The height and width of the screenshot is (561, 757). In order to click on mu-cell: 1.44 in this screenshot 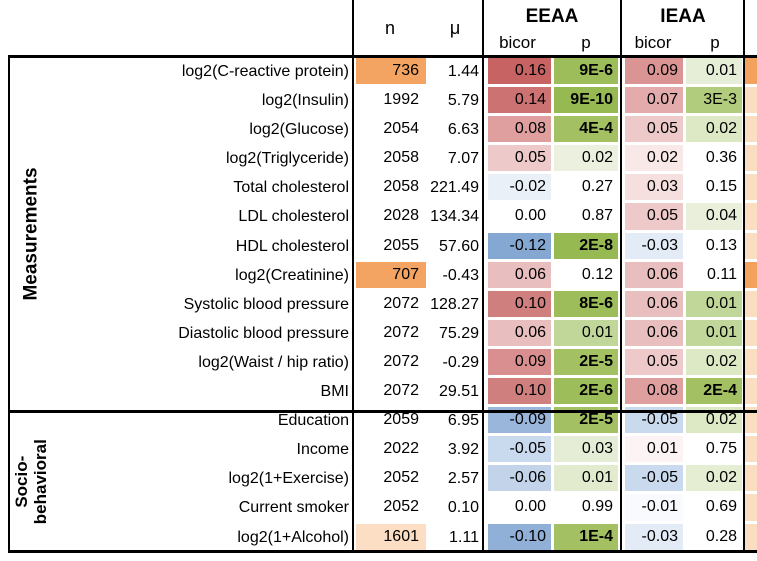, I will do `click(463, 71)`.